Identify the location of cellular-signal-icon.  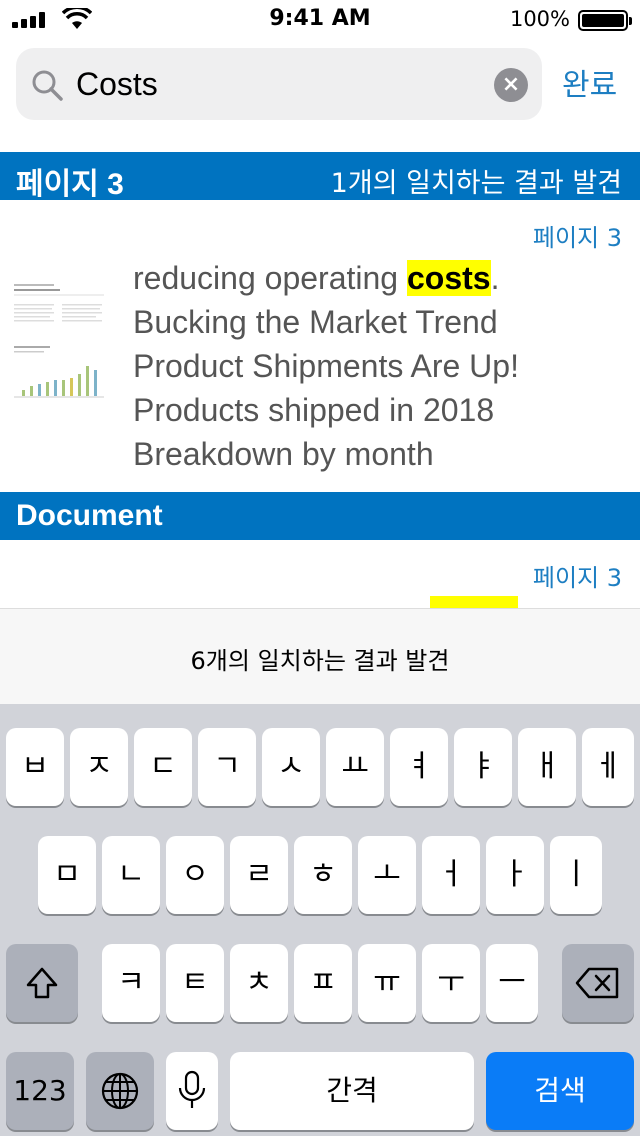
(30, 20).